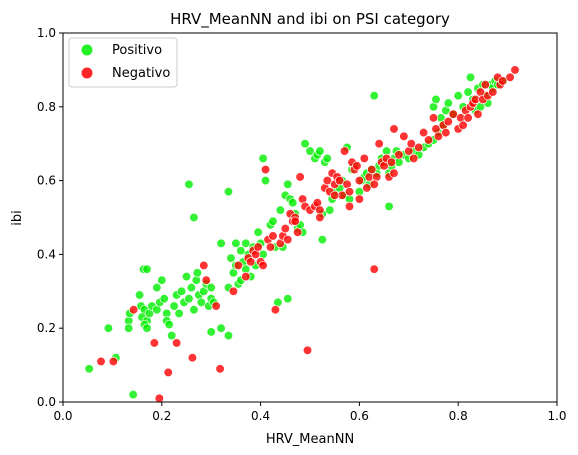 This screenshot has width=578, height=455. What do you see at coordinates (46, 33) in the screenshot?
I see `y-tick-label: 1.0` at bounding box center [46, 33].